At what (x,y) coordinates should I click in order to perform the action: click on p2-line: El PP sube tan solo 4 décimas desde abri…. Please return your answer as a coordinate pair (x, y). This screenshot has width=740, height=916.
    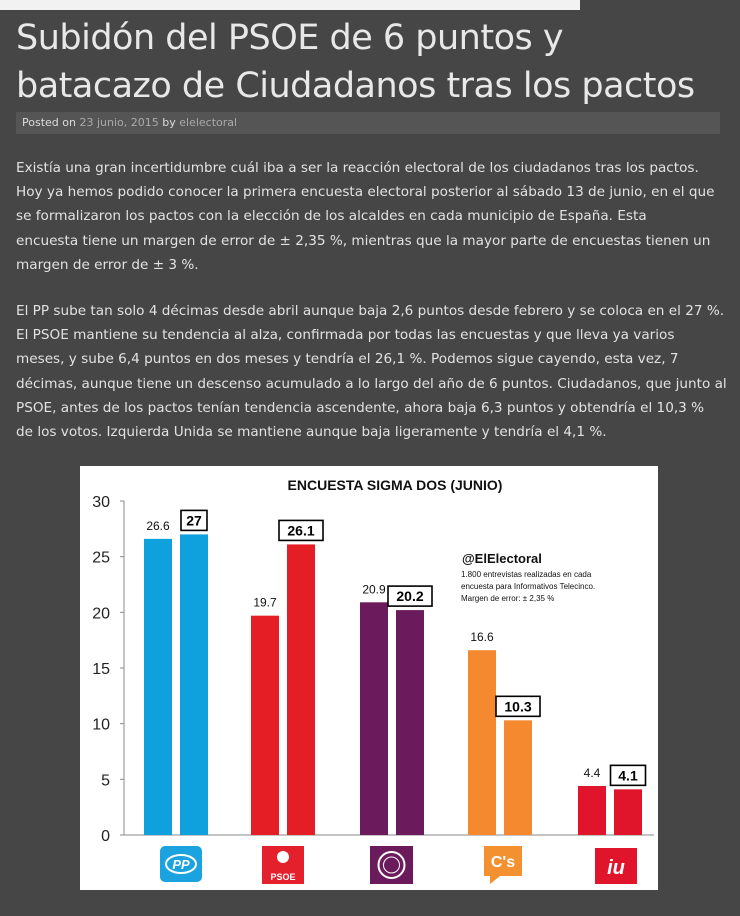
    Looking at the image, I should click on (370, 311).